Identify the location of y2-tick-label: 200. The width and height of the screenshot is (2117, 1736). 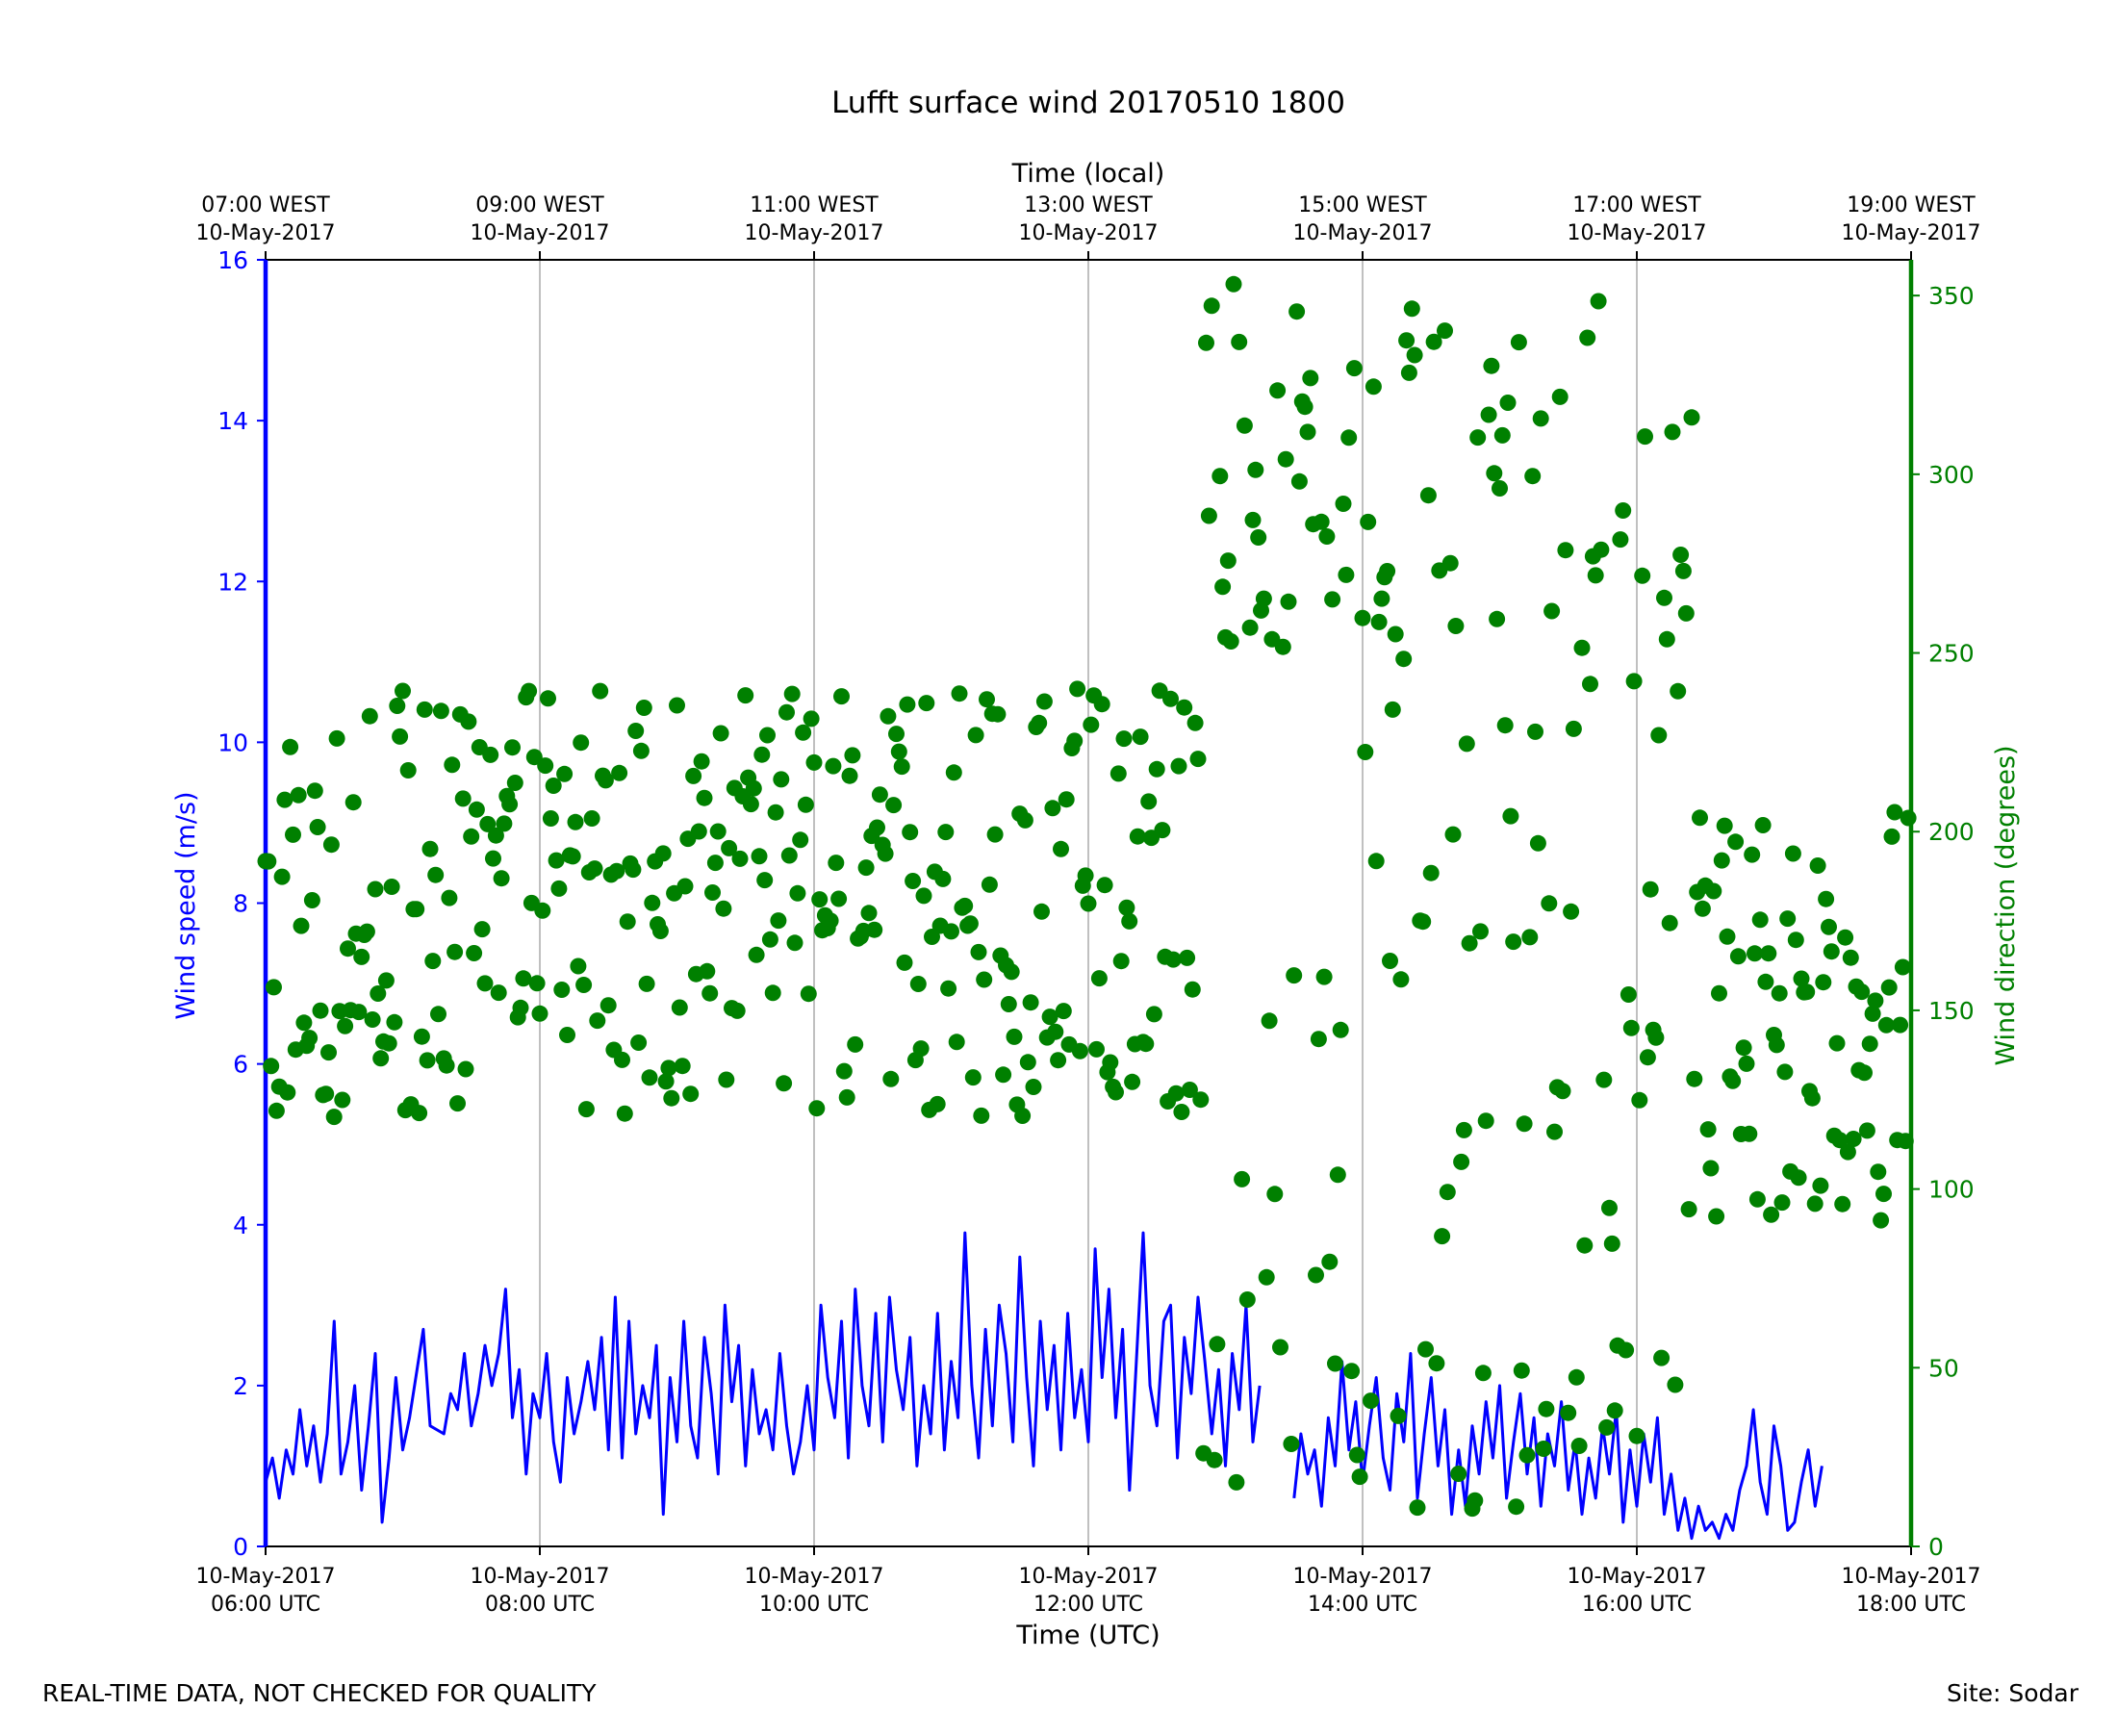
(1951, 832).